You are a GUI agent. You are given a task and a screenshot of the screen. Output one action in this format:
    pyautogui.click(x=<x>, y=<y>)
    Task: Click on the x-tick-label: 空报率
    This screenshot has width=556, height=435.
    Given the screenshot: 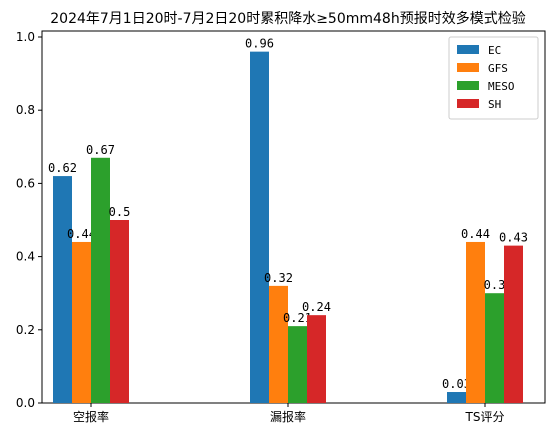 What is the action you would take?
    pyautogui.click(x=91, y=416)
    